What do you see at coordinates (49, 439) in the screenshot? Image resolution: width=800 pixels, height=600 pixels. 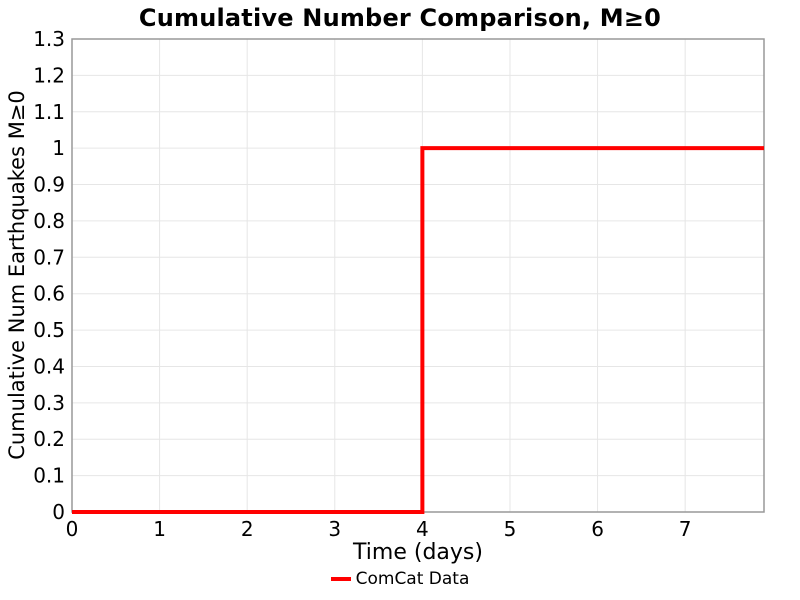 I see `svg-text: 0.2` at bounding box center [49, 439].